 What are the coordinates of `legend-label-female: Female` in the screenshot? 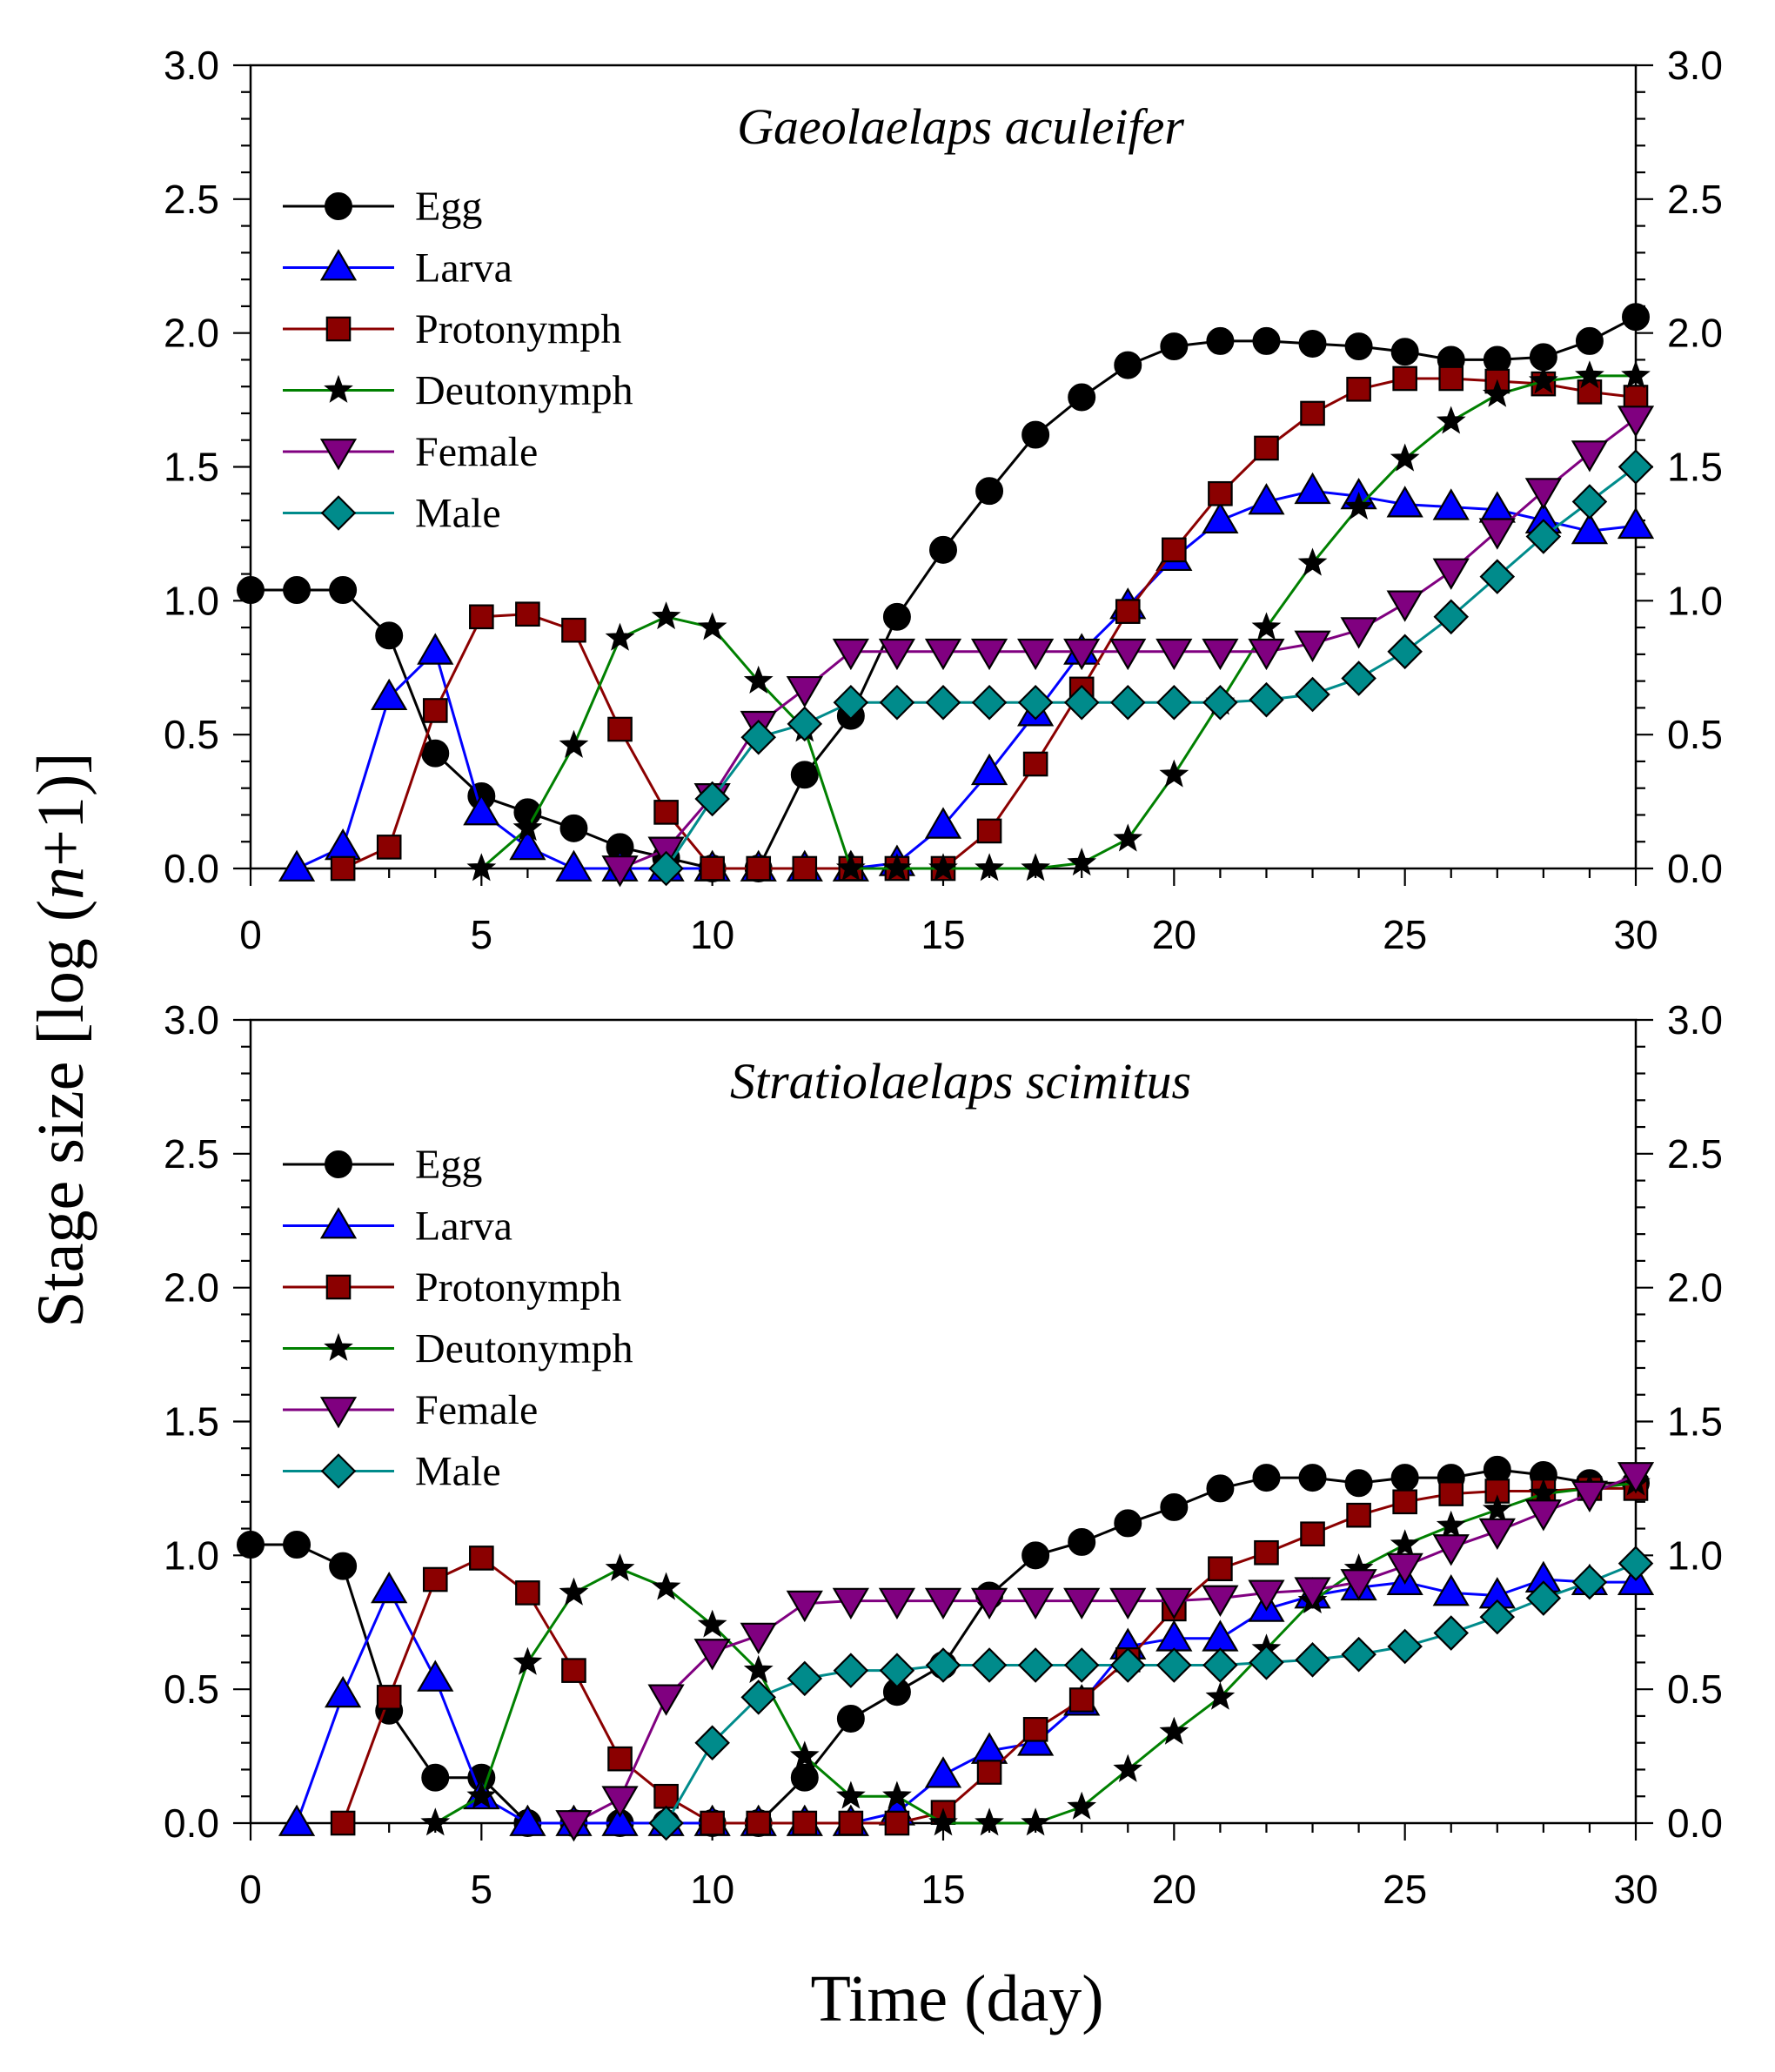 It's located at (477, 1410).